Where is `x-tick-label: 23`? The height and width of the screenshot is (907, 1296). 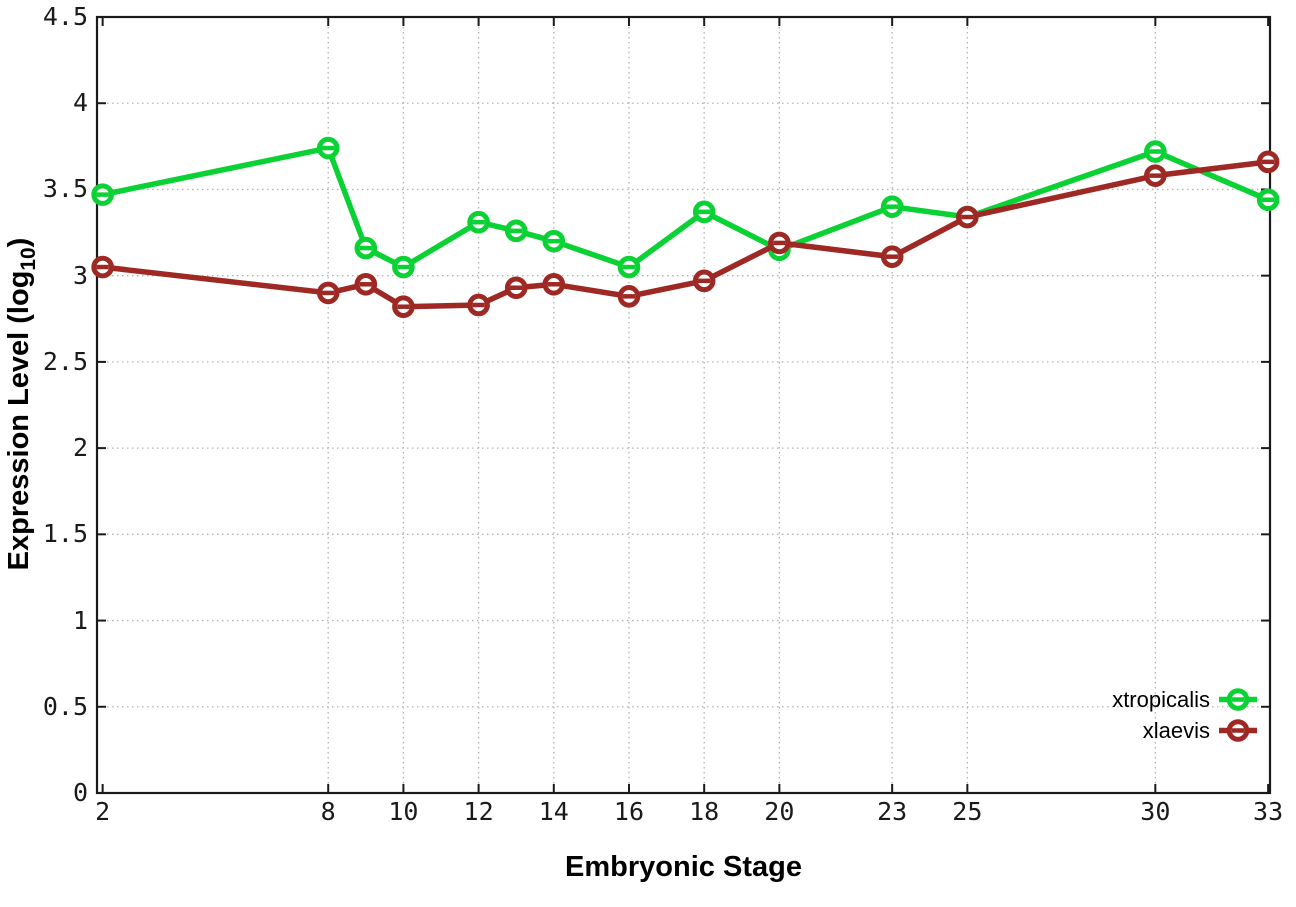 x-tick-label: 23 is located at coordinates (892, 811).